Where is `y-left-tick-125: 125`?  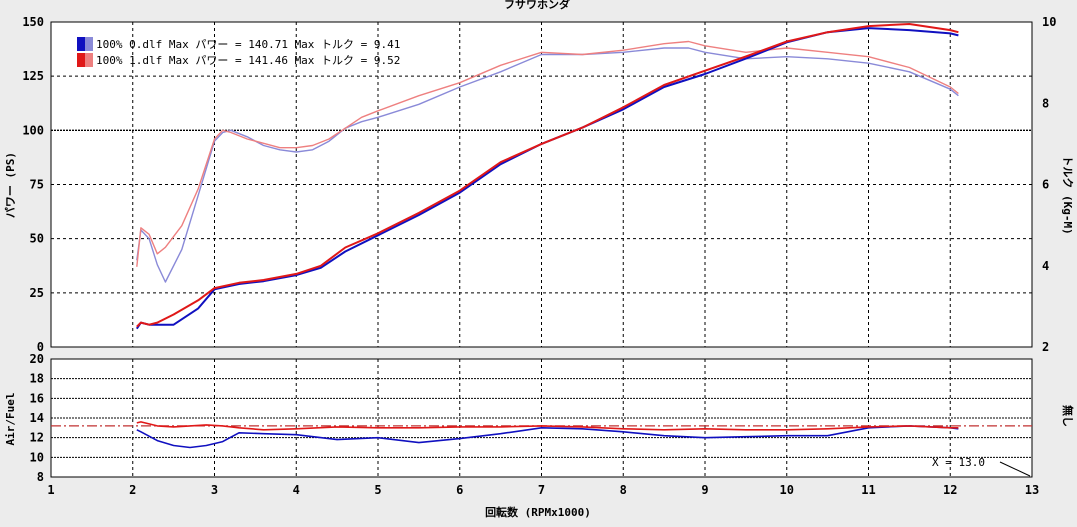 y-left-tick-125: 125 is located at coordinates (33, 76).